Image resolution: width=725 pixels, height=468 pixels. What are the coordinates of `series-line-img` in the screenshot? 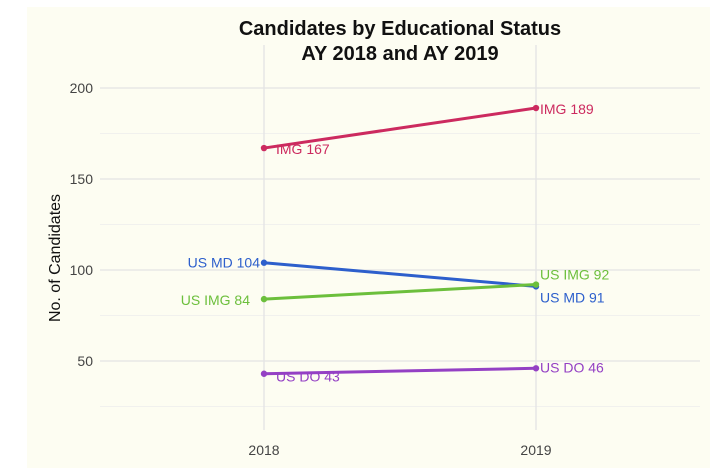 It's located at (400, 128).